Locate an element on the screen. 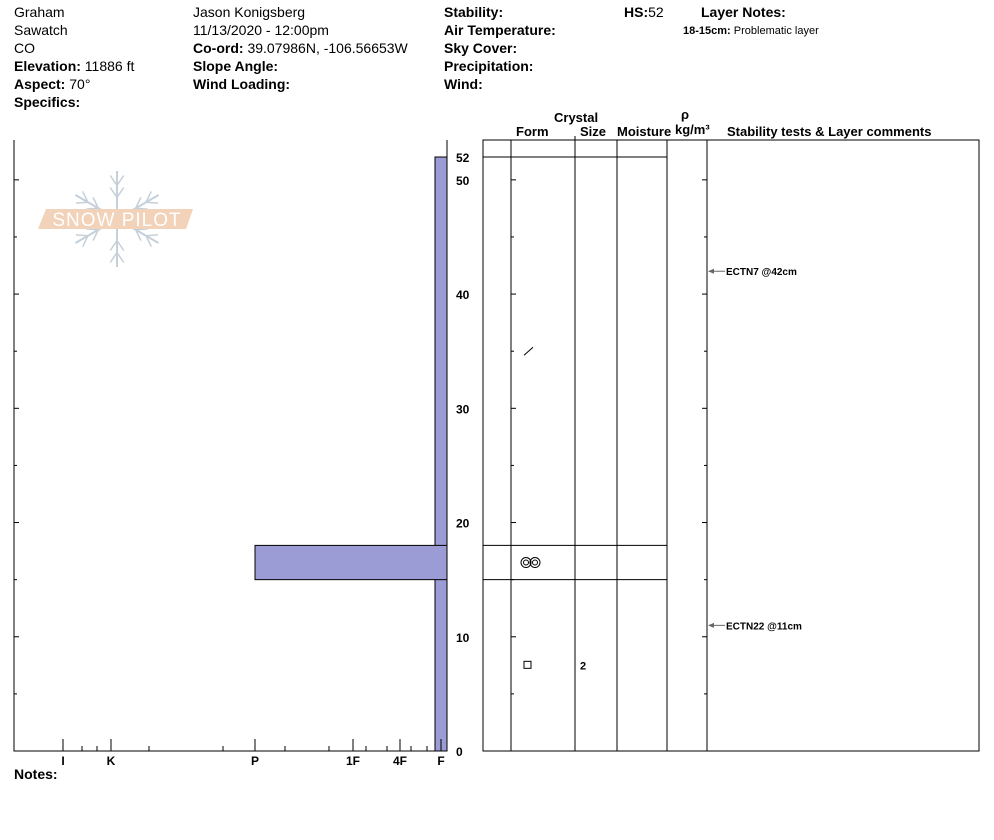  elevation: Elevation: 11886 ft is located at coordinates (74, 66).